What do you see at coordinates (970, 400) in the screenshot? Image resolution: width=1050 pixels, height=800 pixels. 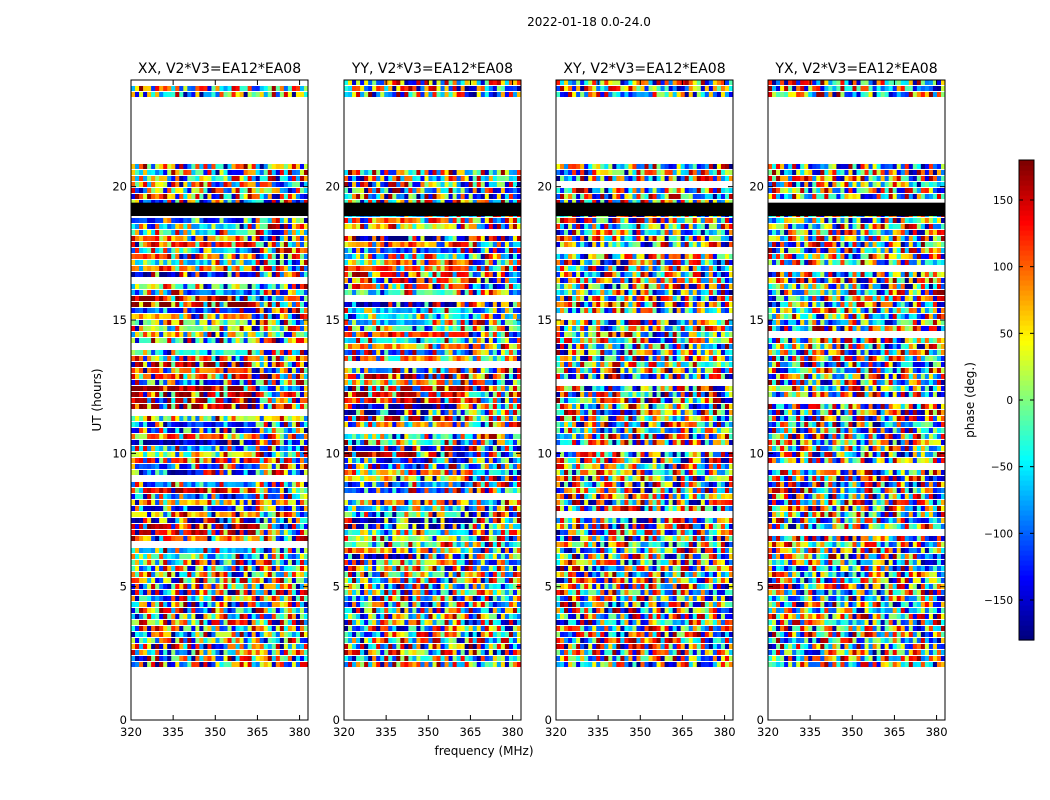 I see `colorbar-label: phase (deg.)` at bounding box center [970, 400].